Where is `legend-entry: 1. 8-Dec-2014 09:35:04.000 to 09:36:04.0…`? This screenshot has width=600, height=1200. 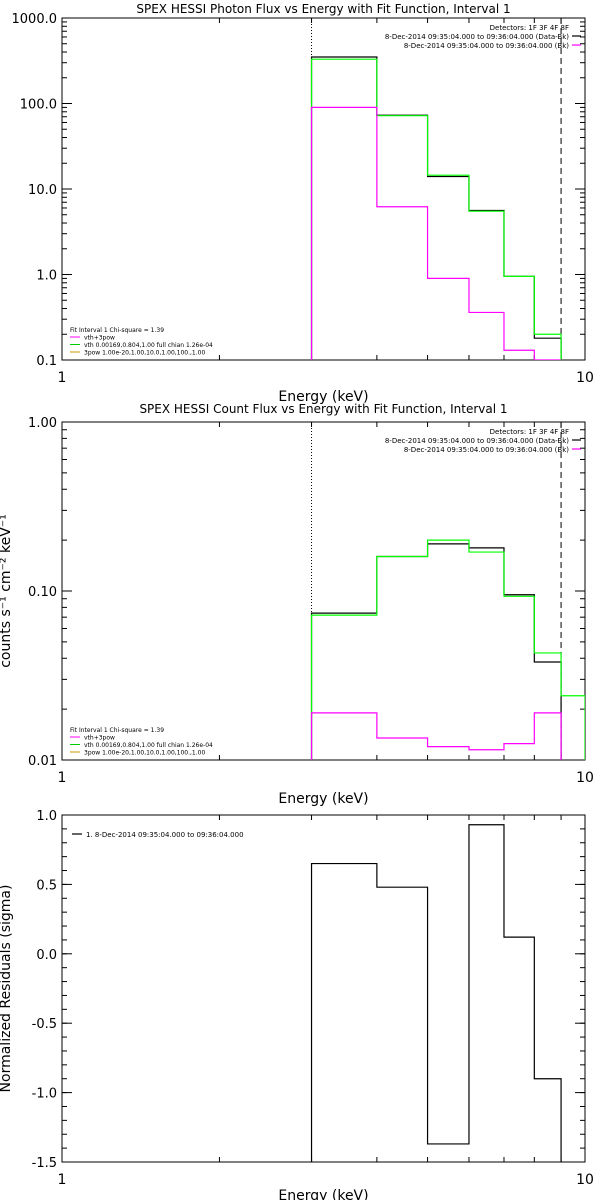 legend-entry: 1. 8-Dec-2014 09:35:04.000 to 09:36:04.0… is located at coordinates (165, 835).